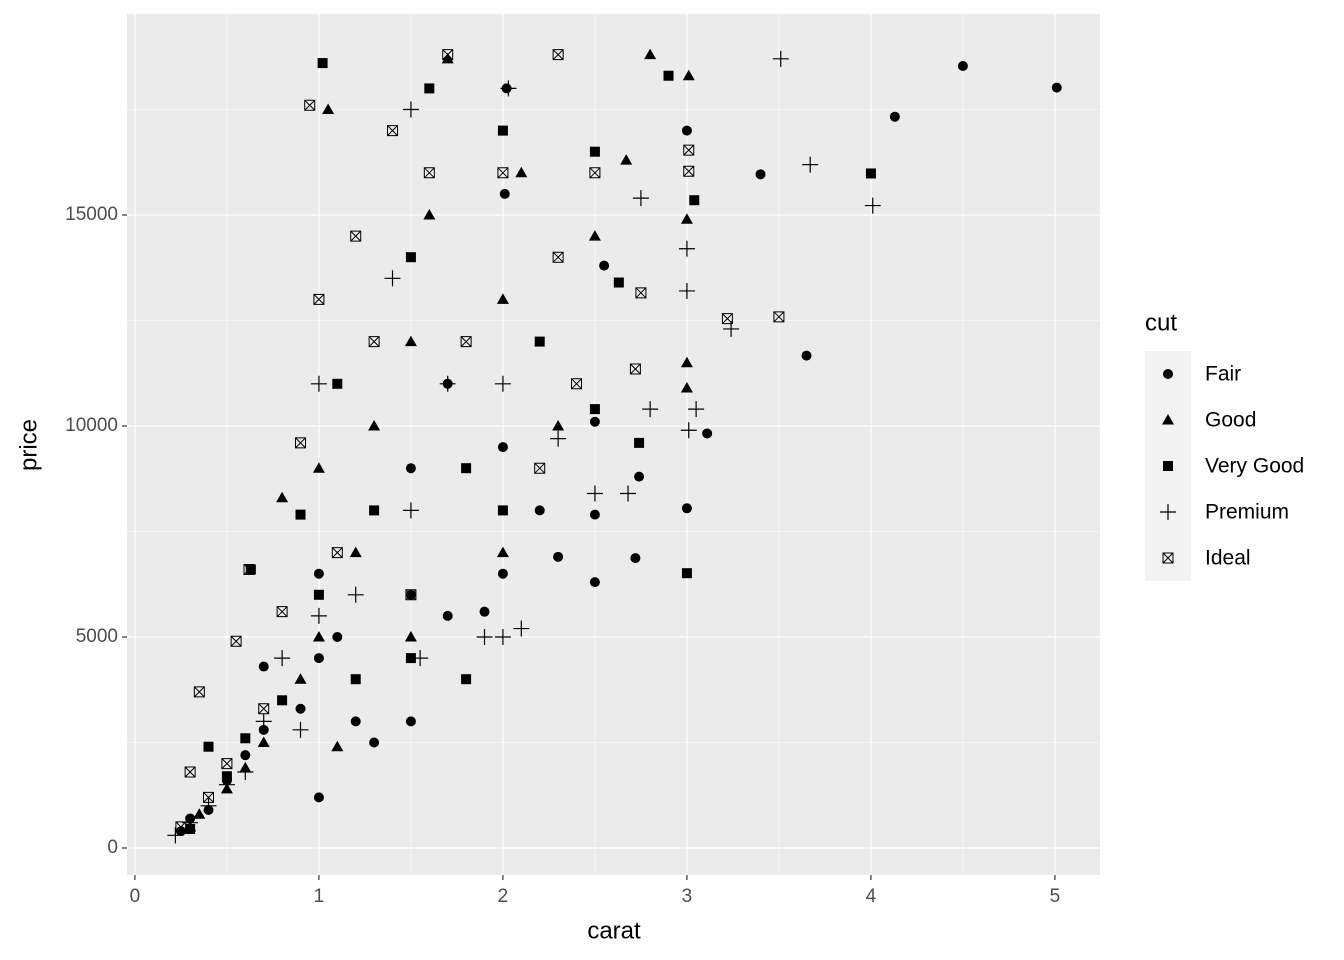  I want to click on y-tick-label: 15000, so click(91, 214).